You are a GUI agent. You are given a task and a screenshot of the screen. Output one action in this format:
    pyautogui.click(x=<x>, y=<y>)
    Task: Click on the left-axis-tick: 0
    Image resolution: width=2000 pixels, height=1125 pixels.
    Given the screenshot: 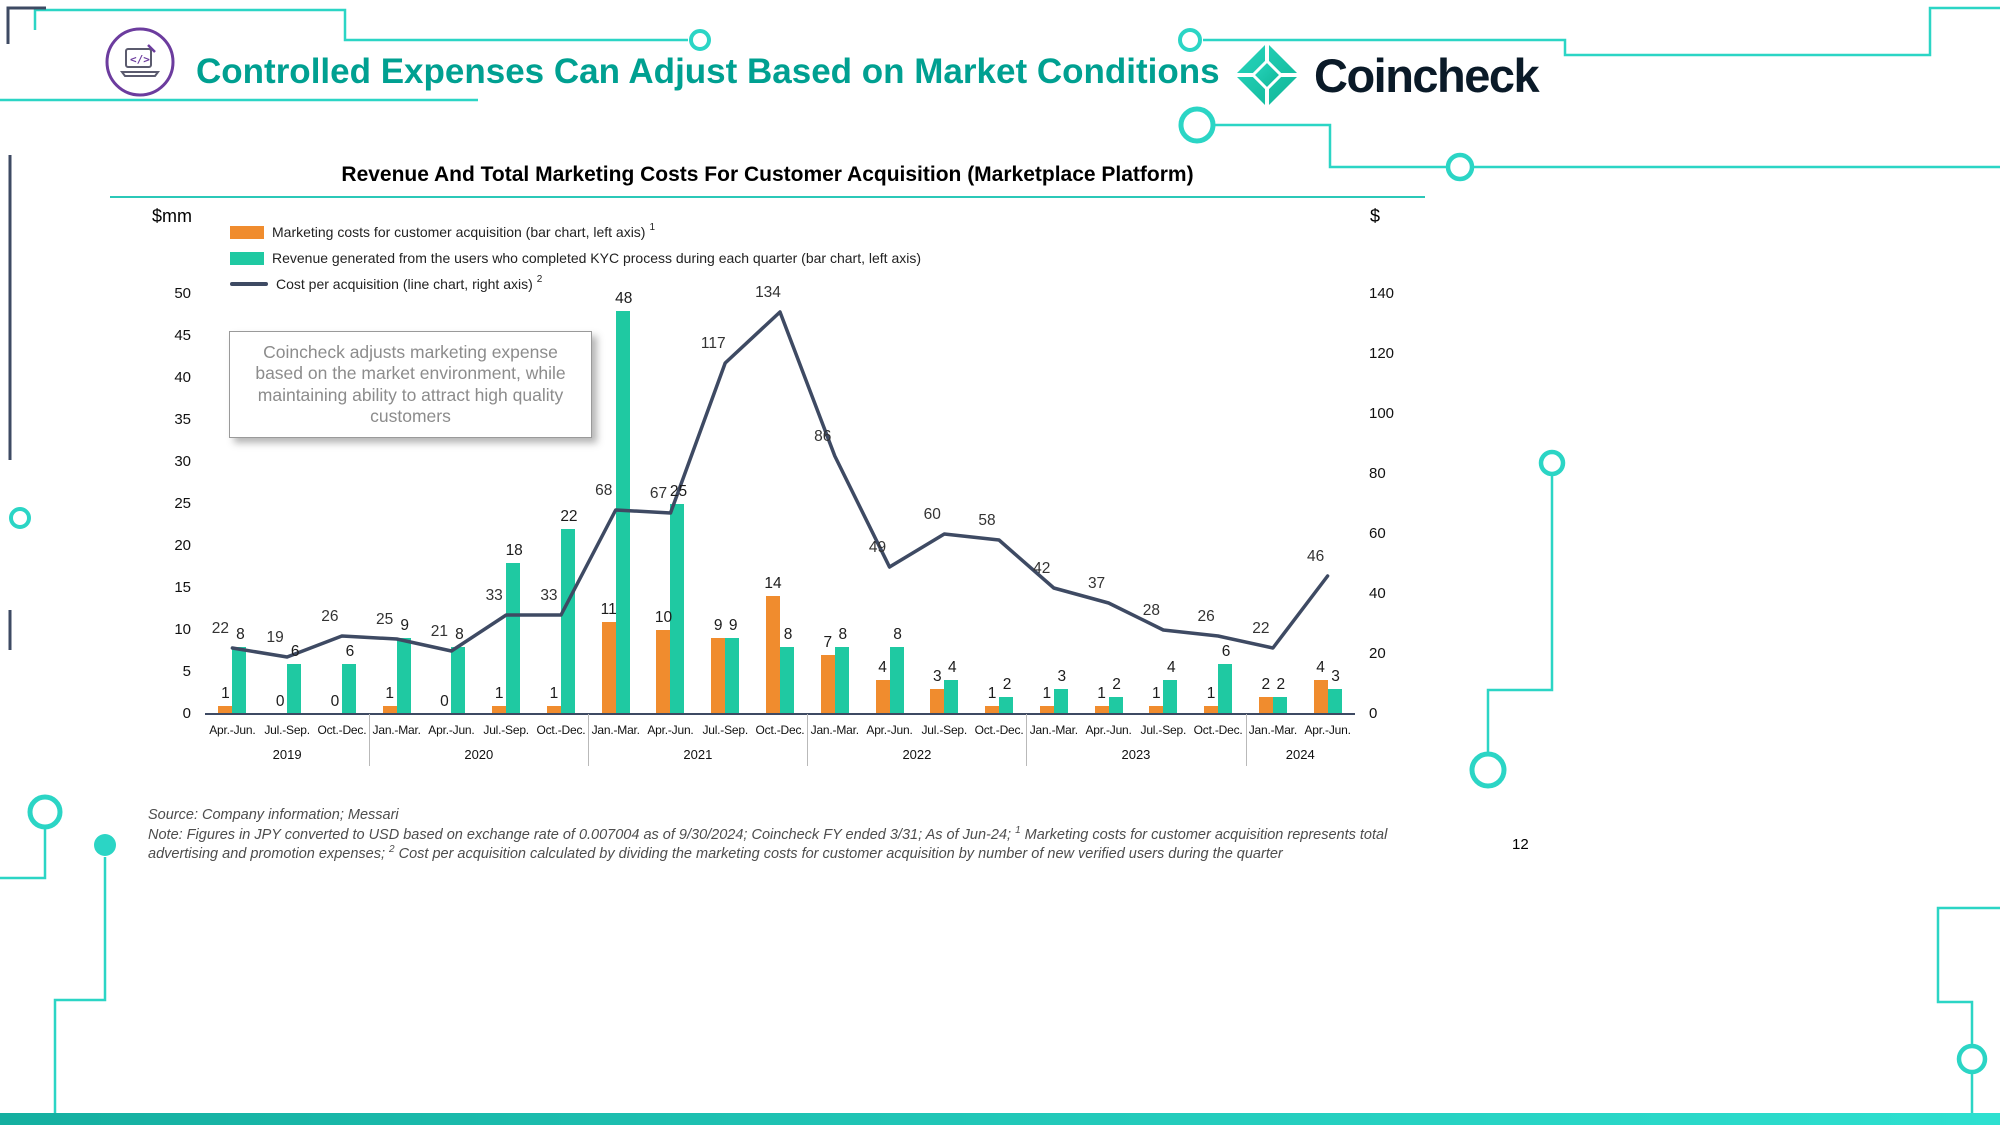 What is the action you would take?
    pyautogui.click(x=186, y=713)
    